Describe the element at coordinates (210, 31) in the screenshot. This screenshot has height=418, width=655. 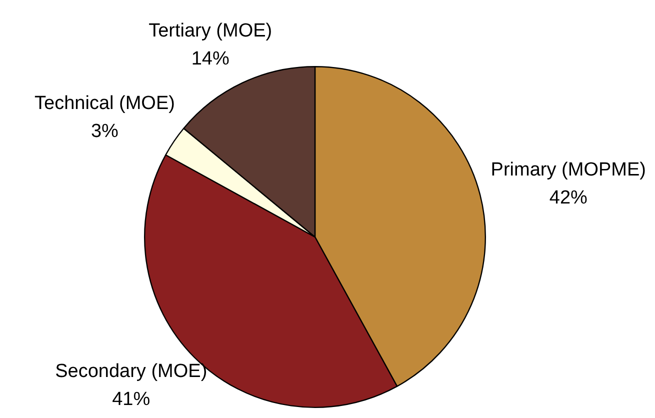
I see `slice-label: Tertiary (MOE)` at that location.